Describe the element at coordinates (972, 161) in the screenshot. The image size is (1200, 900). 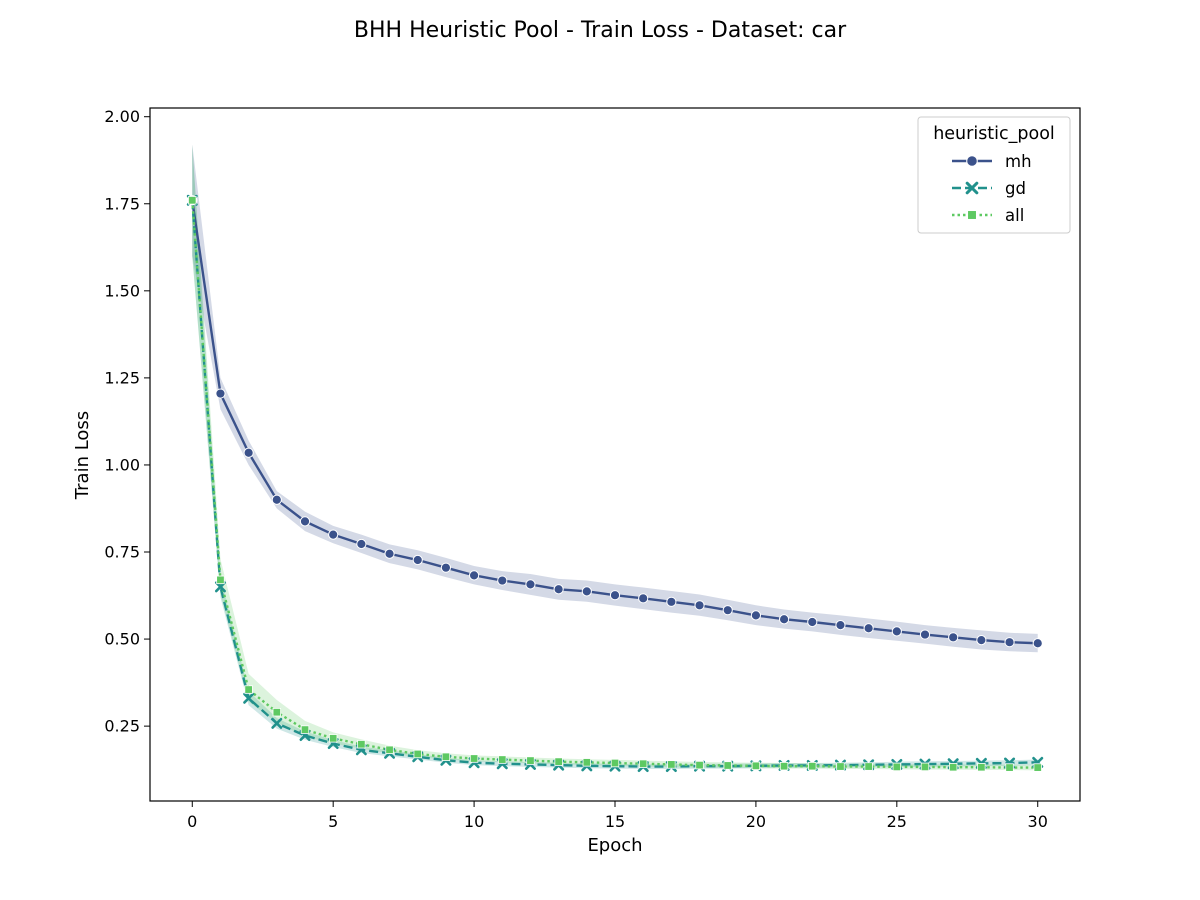
I see `legend-marker-mh` at that location.